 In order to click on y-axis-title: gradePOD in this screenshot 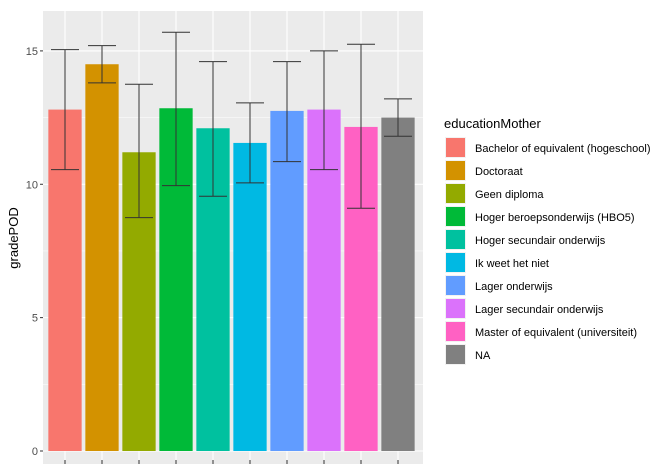, I will do `click(13, 237)`.